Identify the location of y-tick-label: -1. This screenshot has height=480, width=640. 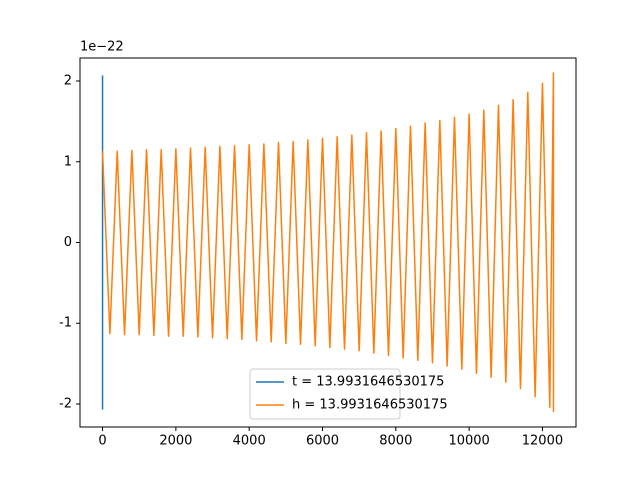
(65, 323).